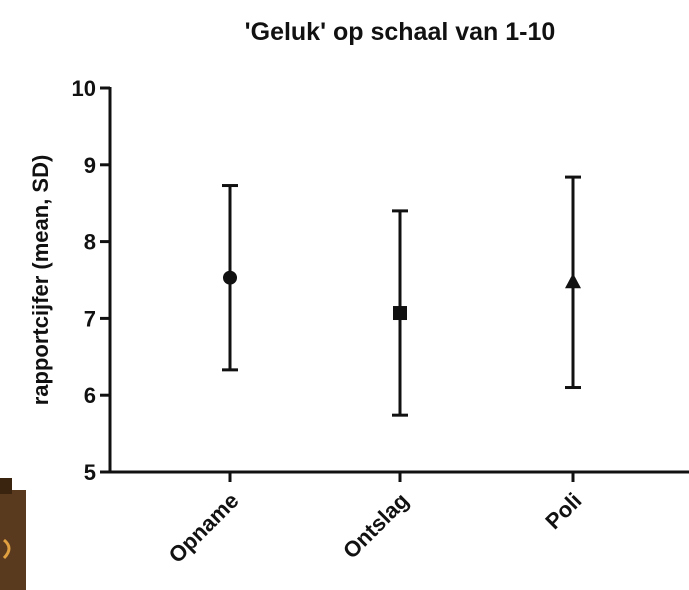 The image size is (689, 590). I want to click on y-tick-label: 8, so click(90, 242).